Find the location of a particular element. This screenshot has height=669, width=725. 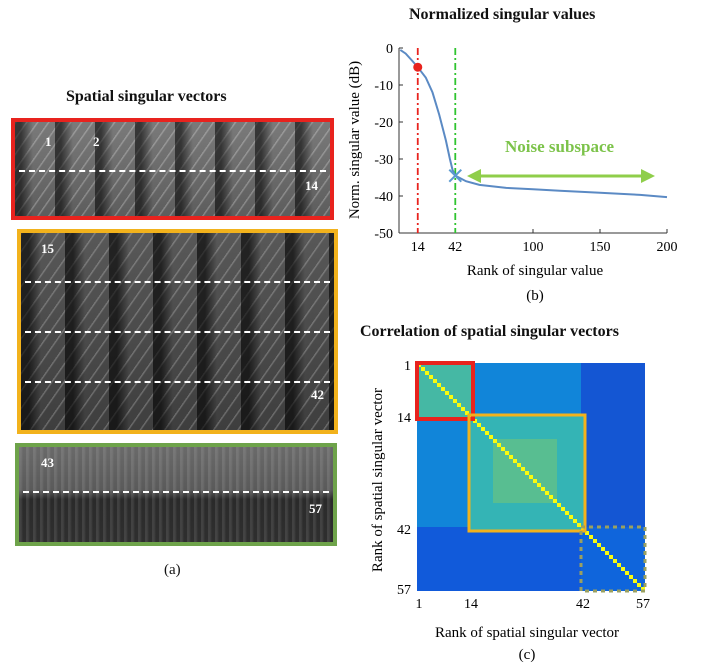

vector-label-2: 2 is located at coordinates (96, 141).